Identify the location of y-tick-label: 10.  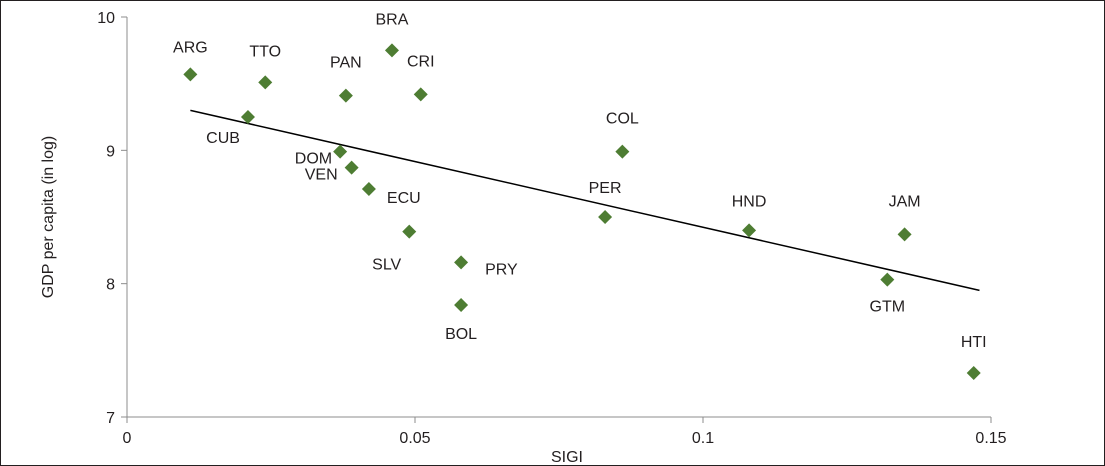
(106, 18).